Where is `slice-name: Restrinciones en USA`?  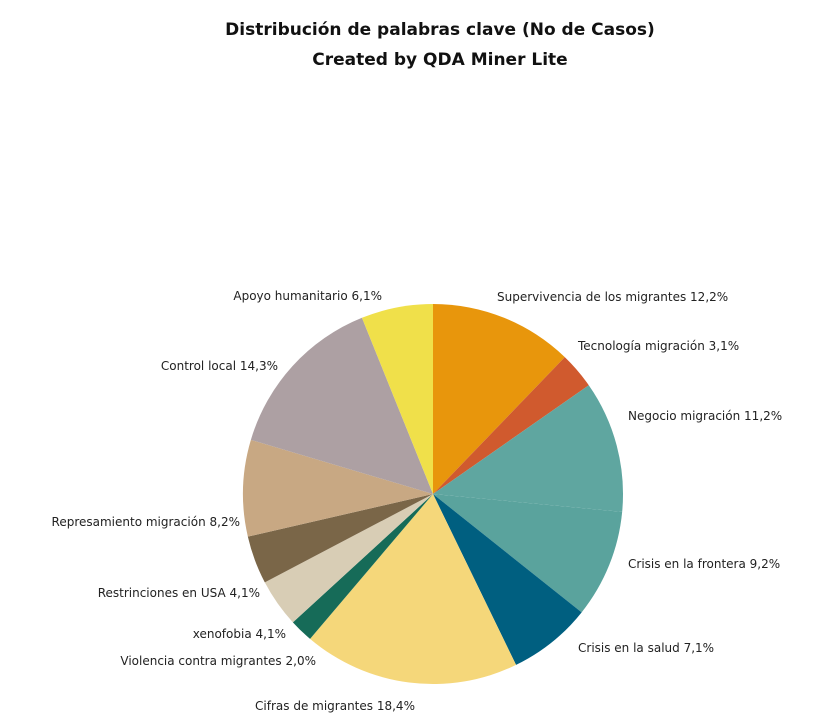 slice-name: Restrinciones en USA is located at coordinates (162, 593).